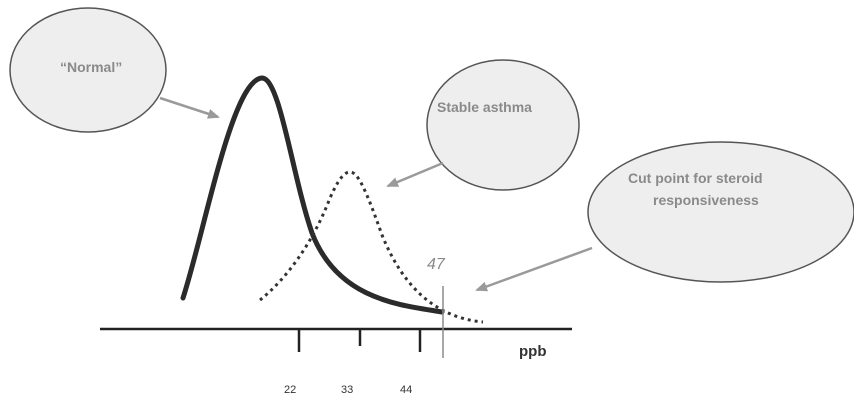  What do you see at coordinates (695, 178) in the screenshot?
I see `cut-point-label-line1: Cut point for steroid` at bounding box center [695, 178].